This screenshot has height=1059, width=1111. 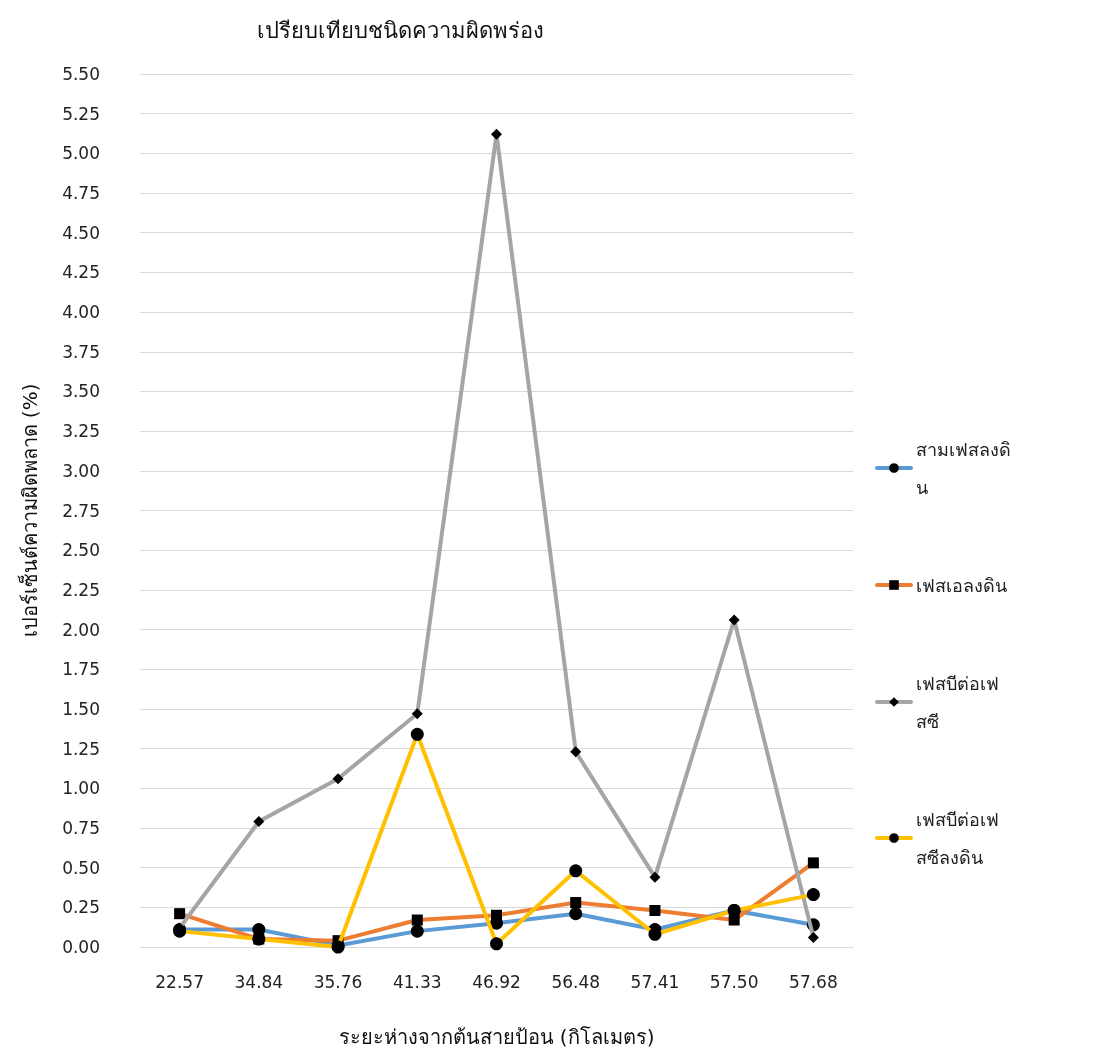 What do you see at coordinates (81, 589) in the screenshot?
I see `y-tick-label: 2.25` at bounding box center [81, 589].